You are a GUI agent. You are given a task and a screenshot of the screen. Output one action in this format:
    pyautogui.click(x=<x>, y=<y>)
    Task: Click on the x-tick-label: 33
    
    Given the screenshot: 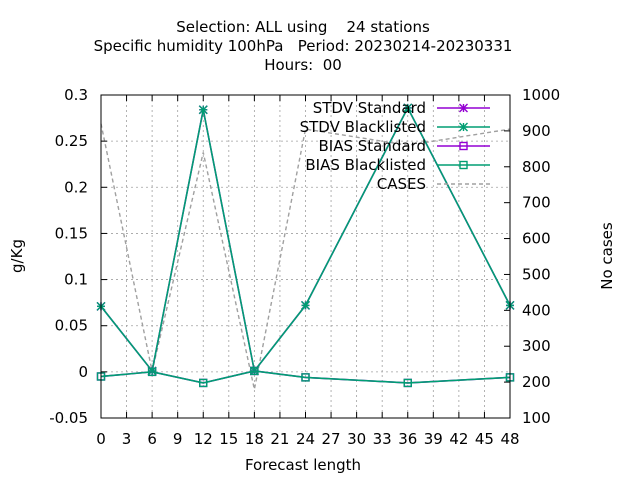 What is the action you would take?
    pyautogui.click(x=382, y=439)
    